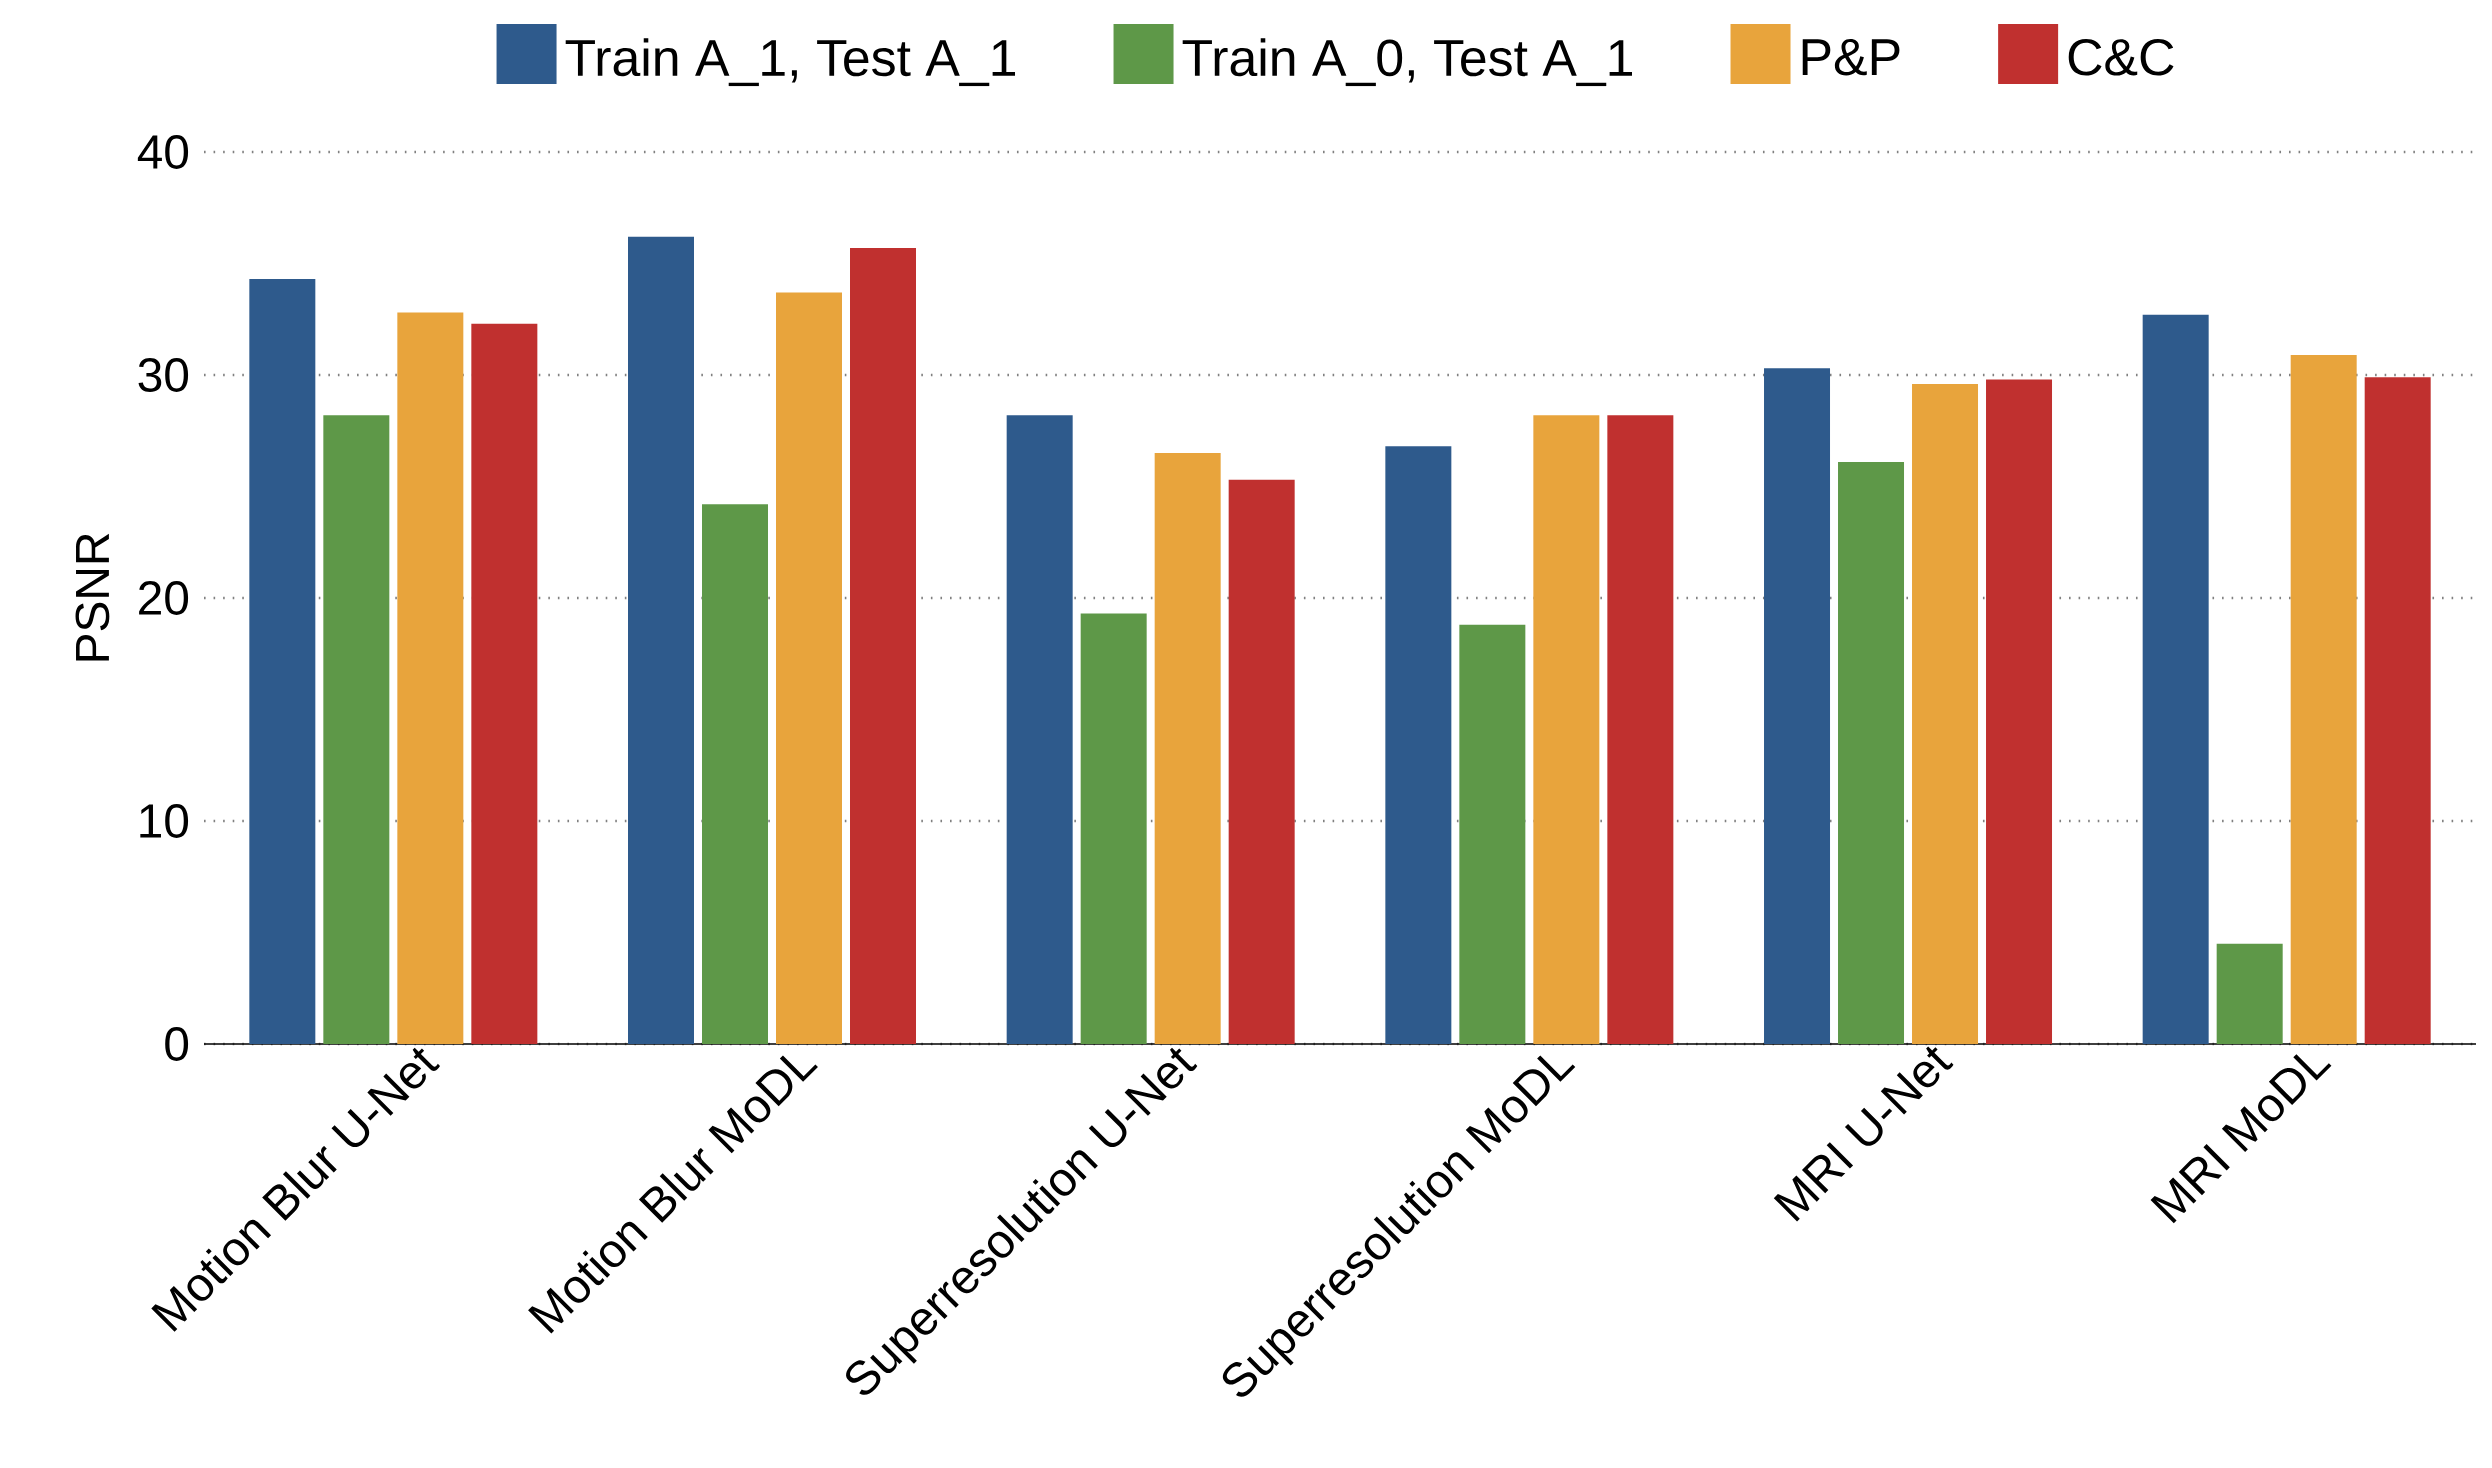 This screenshot has width=2492, height=1468. Describe the element at coordinates (1851, 57) in the screenshot. I see `legend-label: P&P` at that location.